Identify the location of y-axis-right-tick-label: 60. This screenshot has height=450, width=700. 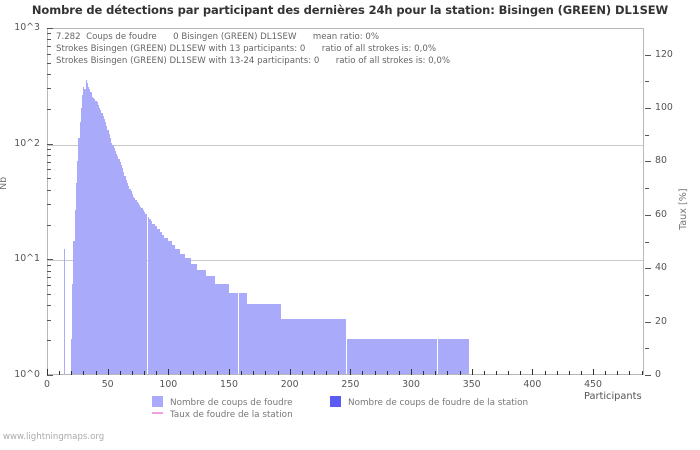
(661, 214).